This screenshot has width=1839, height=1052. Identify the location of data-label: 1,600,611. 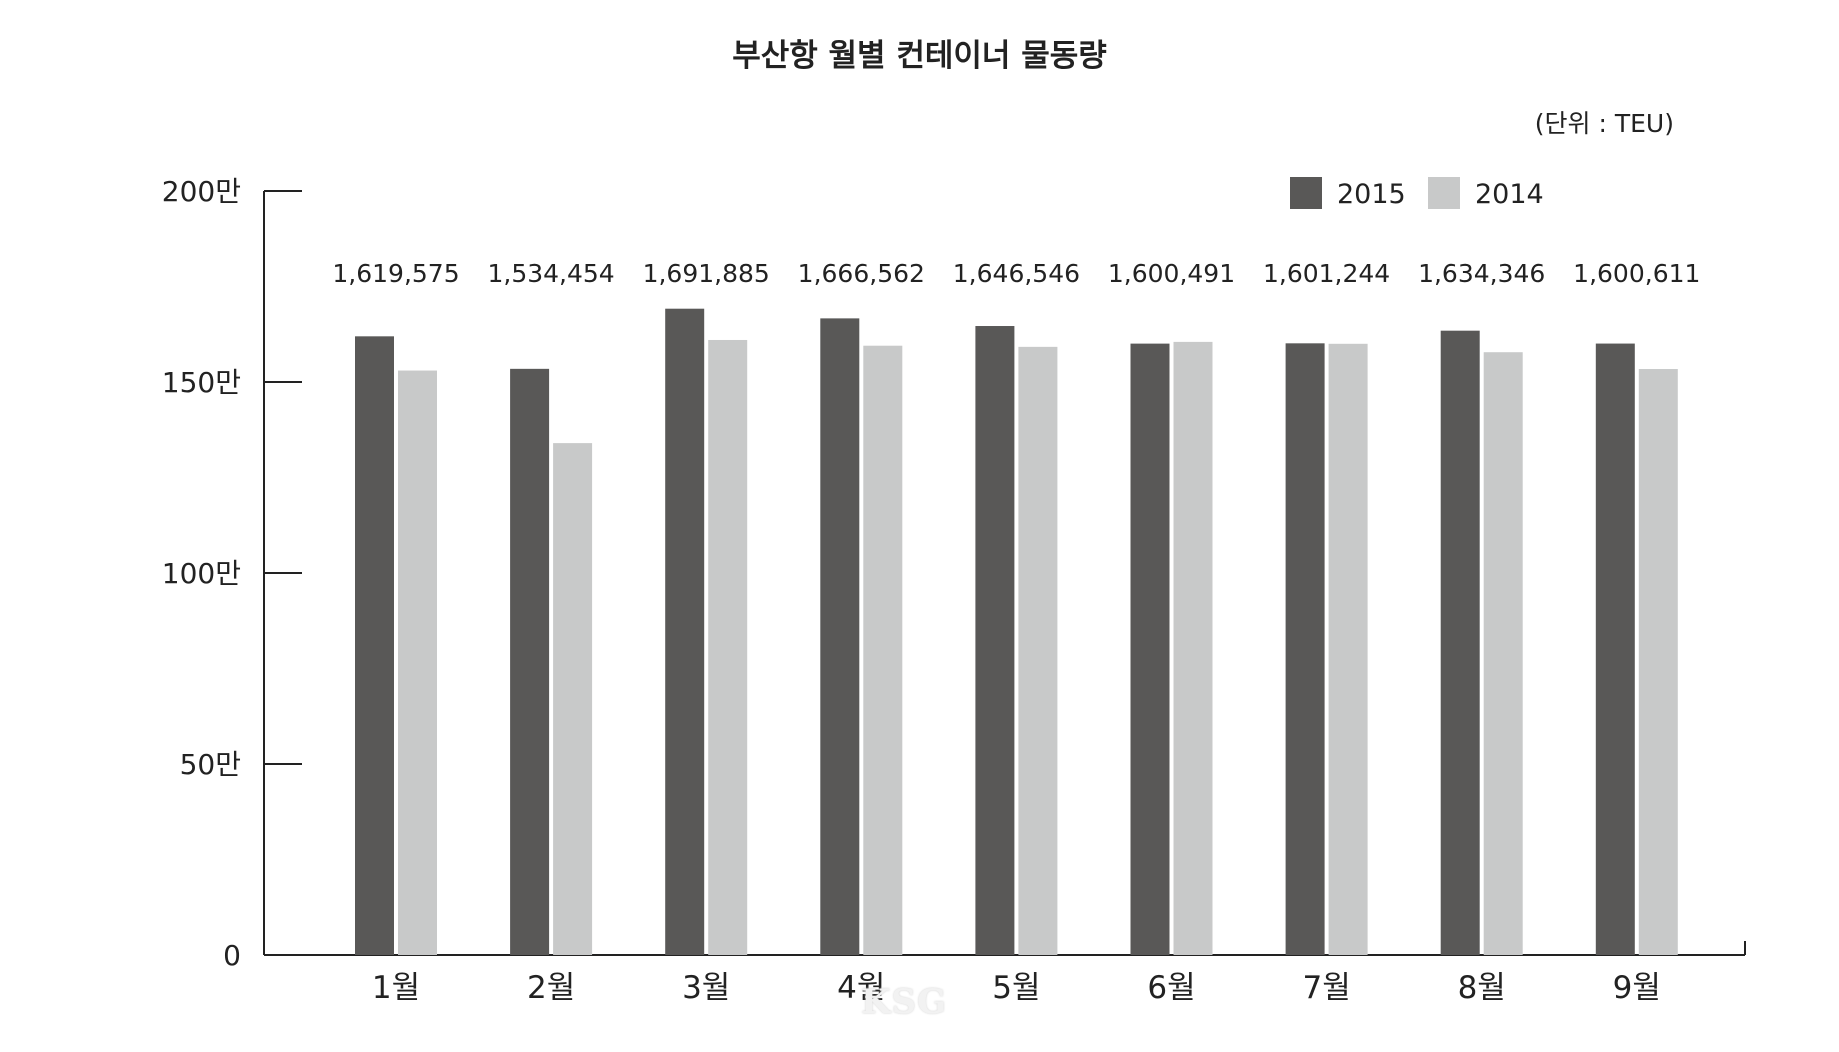
(1636, 273).